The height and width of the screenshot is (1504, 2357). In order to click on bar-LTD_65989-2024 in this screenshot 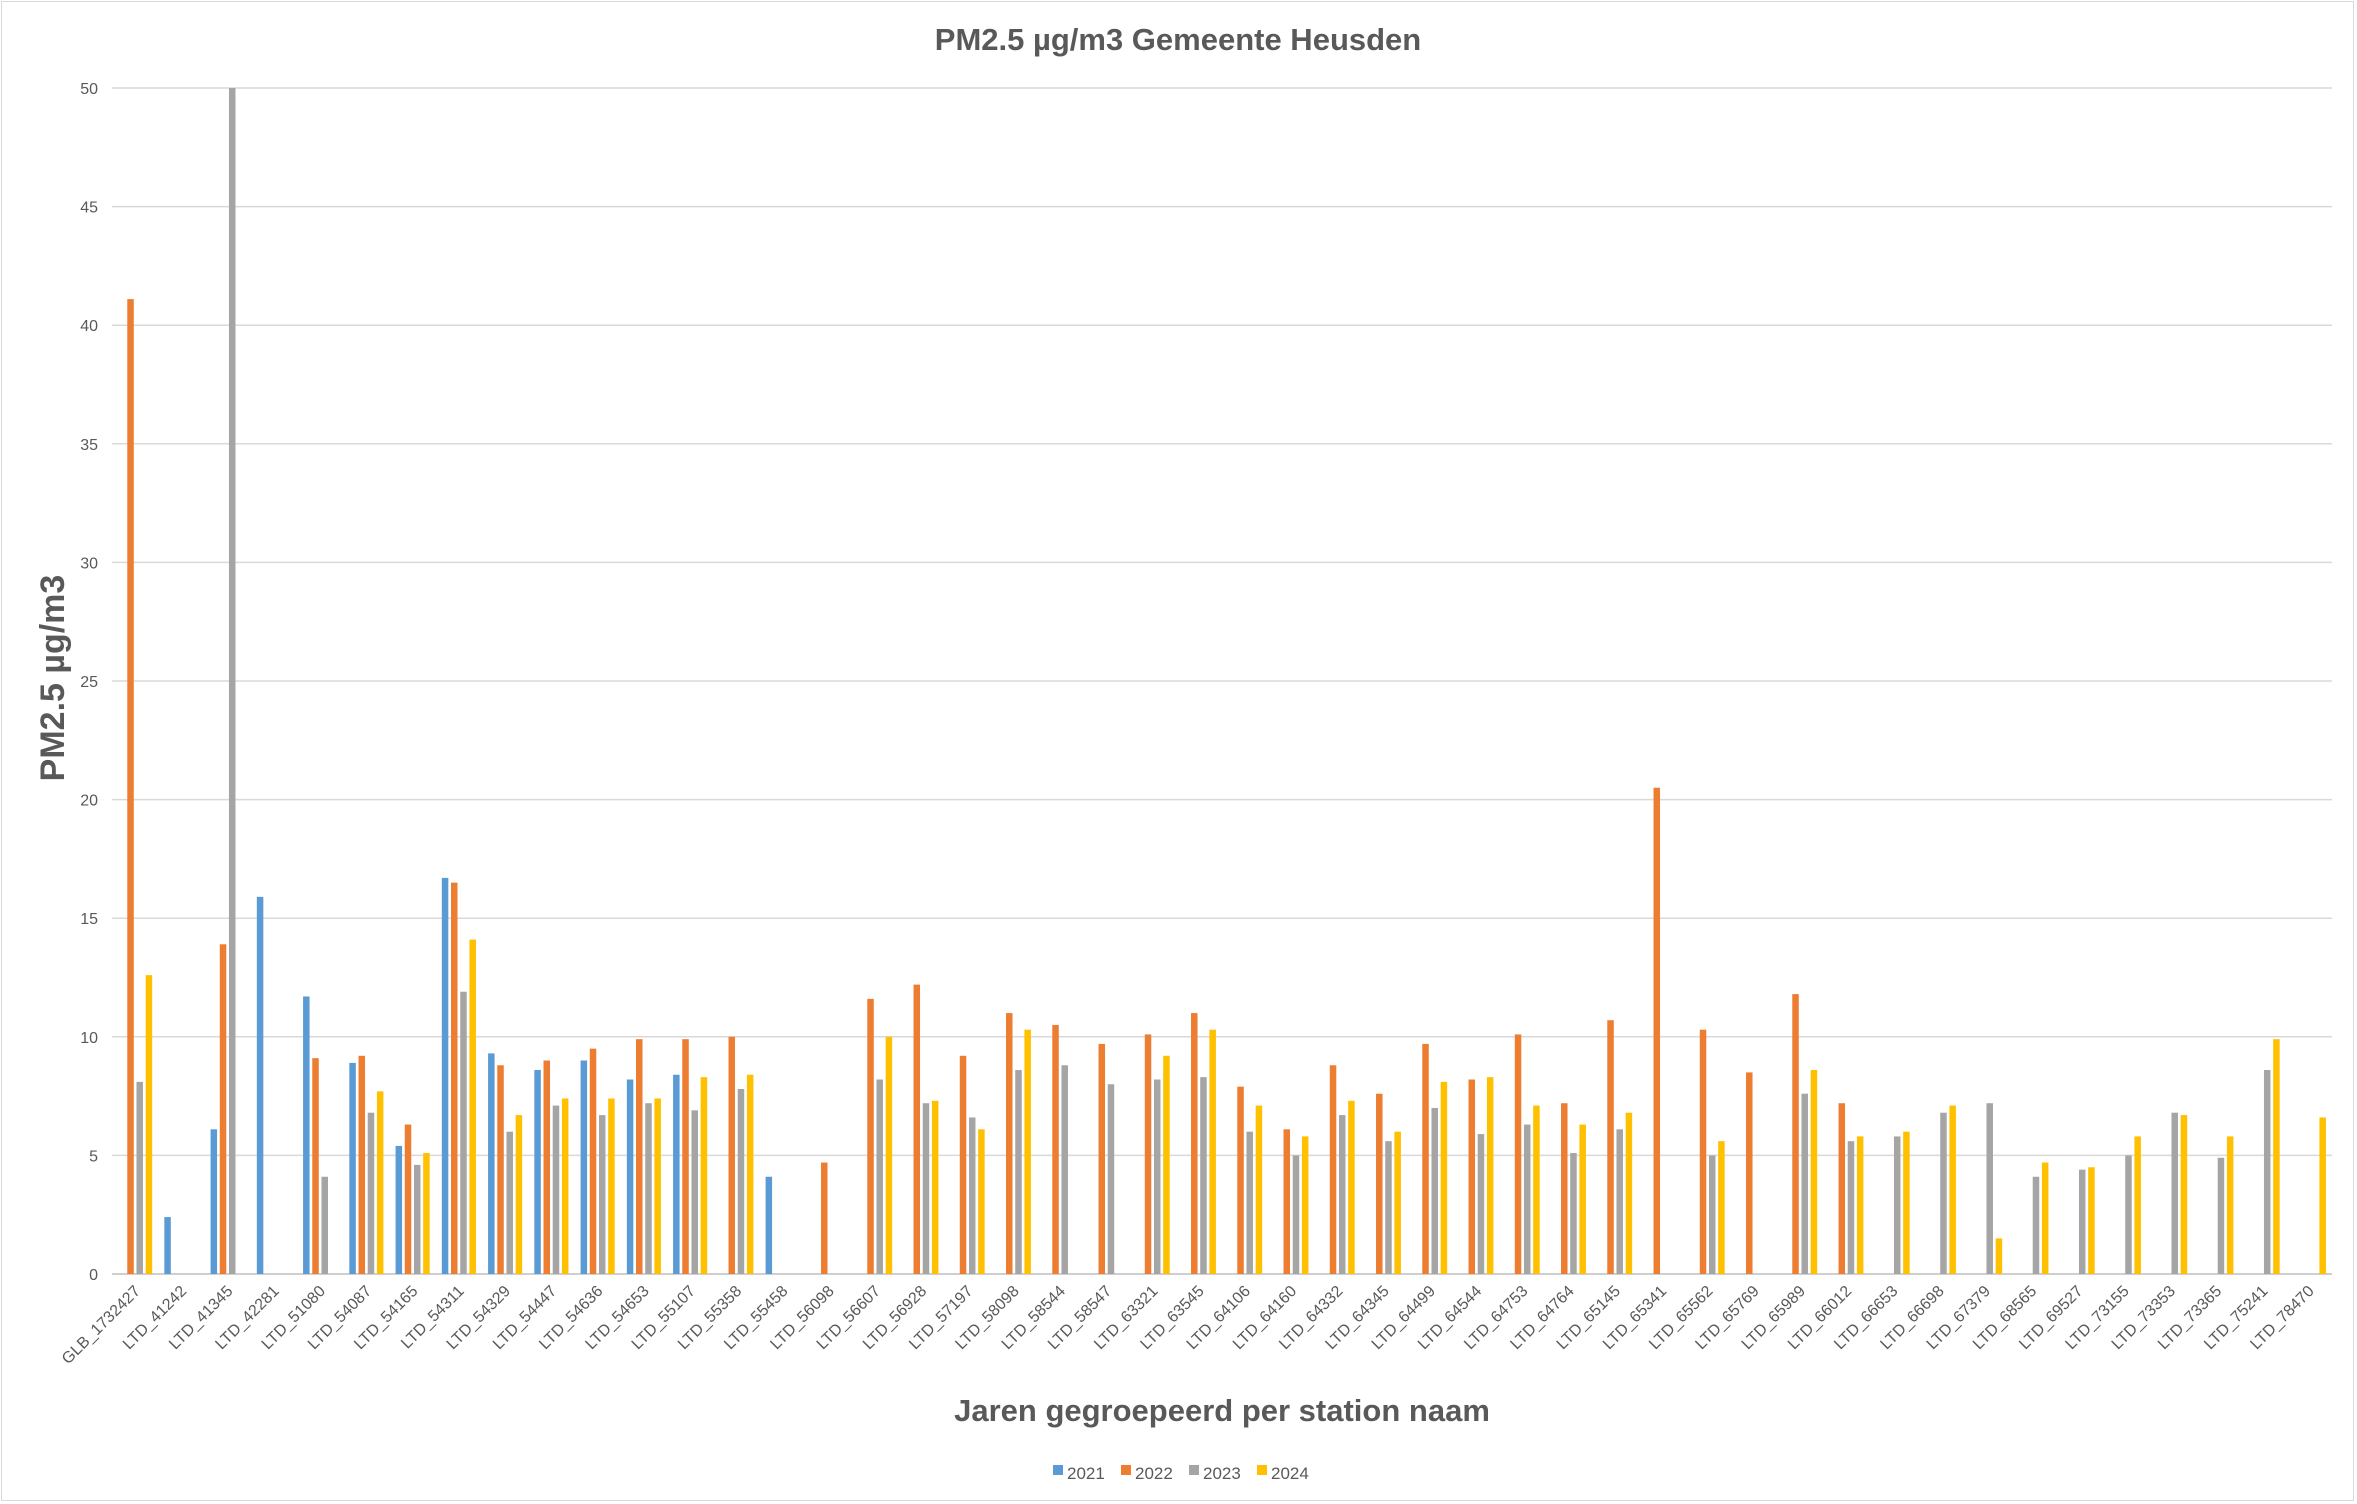, I will do `click(1814, 1172)`.